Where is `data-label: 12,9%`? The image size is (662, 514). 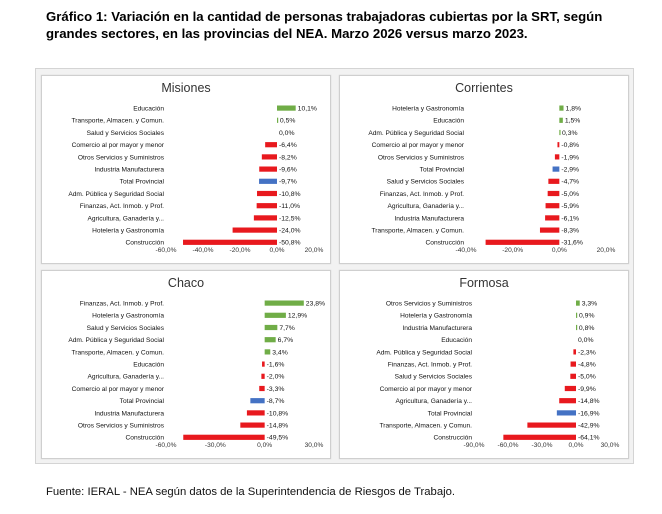 data-label: 12,9% is located at coordinates (297, 316).